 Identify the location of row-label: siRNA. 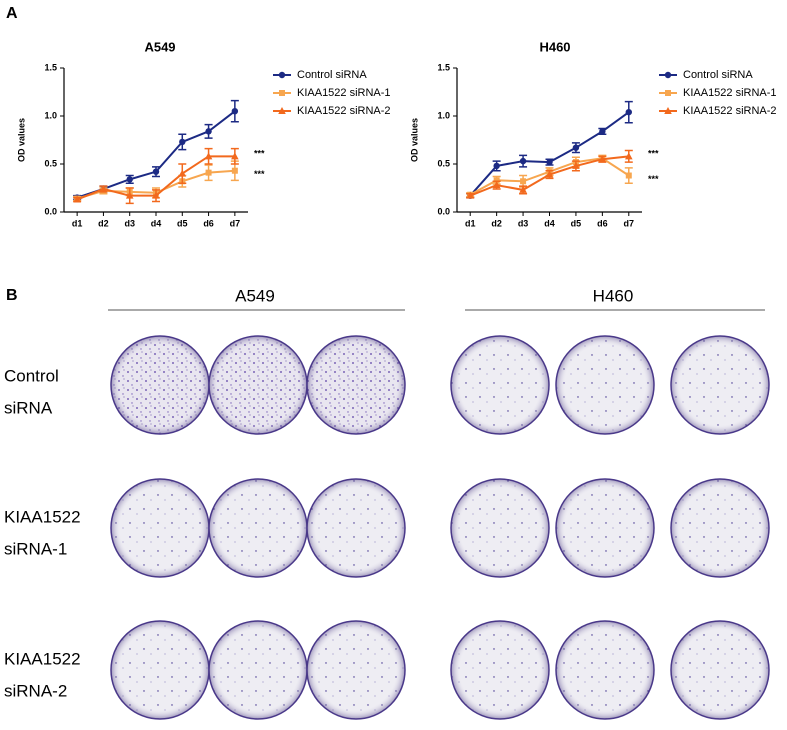
(28, 407).